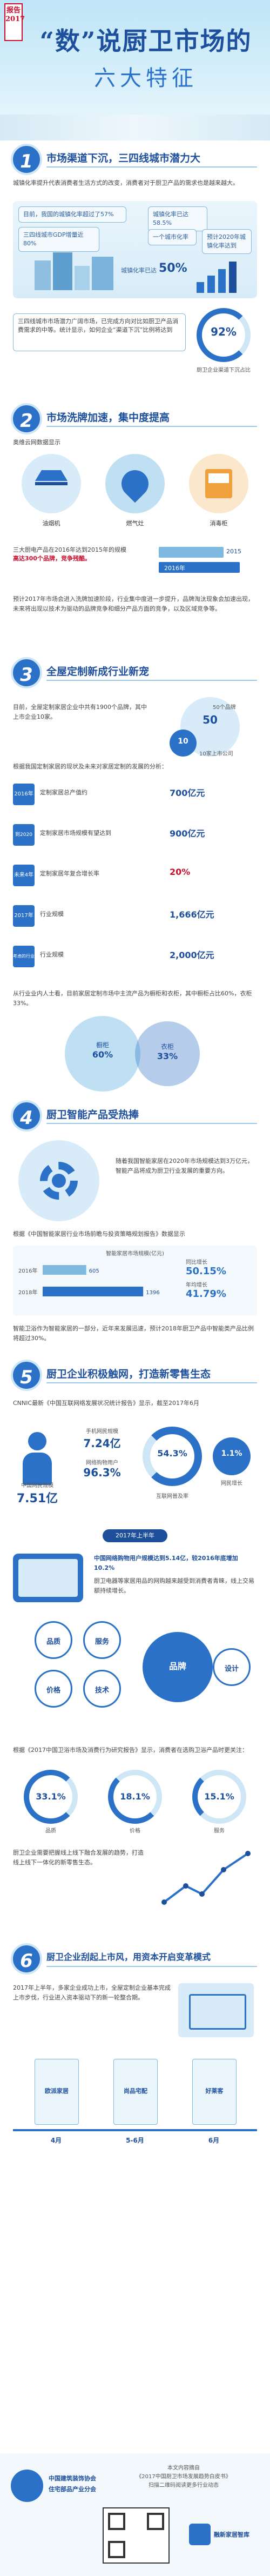 Image resolution: width=270 pixels, height=2576 pixels. Describe the element at coordinates (27, 1292) in the screenshot. I see `chart-category-label: 2018年` at that location.